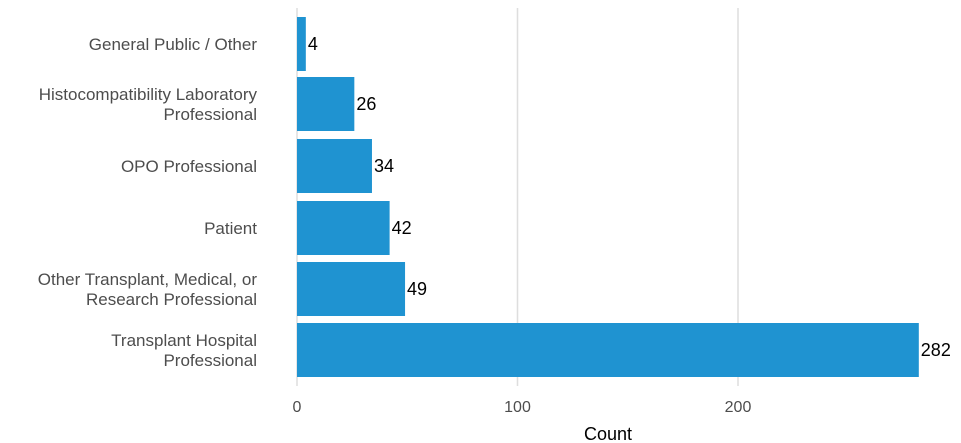  Describe the element at coordinates (148, 279) in the screenshot. I see `category-label-line: Other Transplant, Medical, or` at that location.